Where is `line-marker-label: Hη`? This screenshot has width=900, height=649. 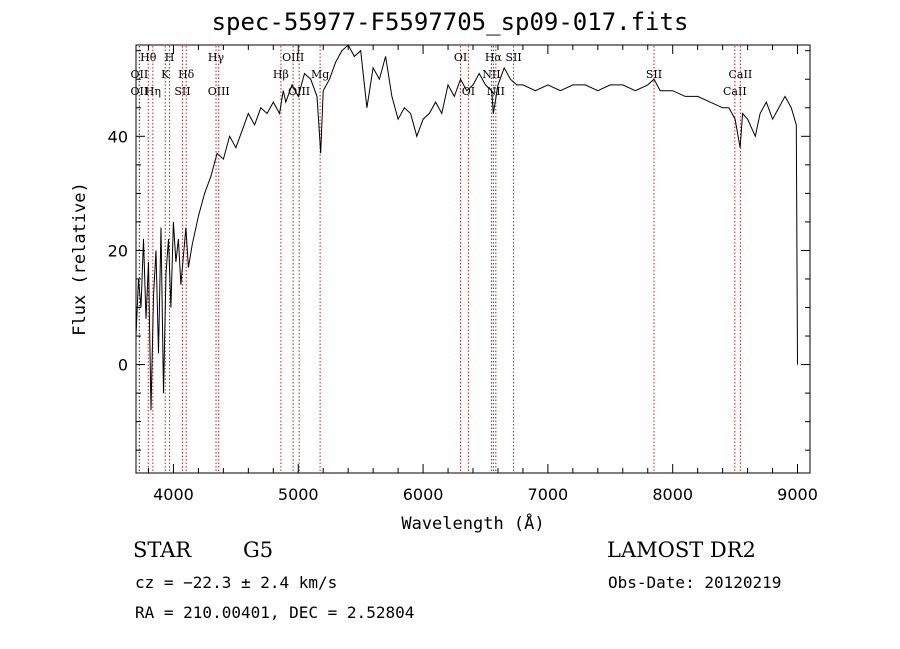 line-marker-label: Hη is located at coordinates (153, 91).